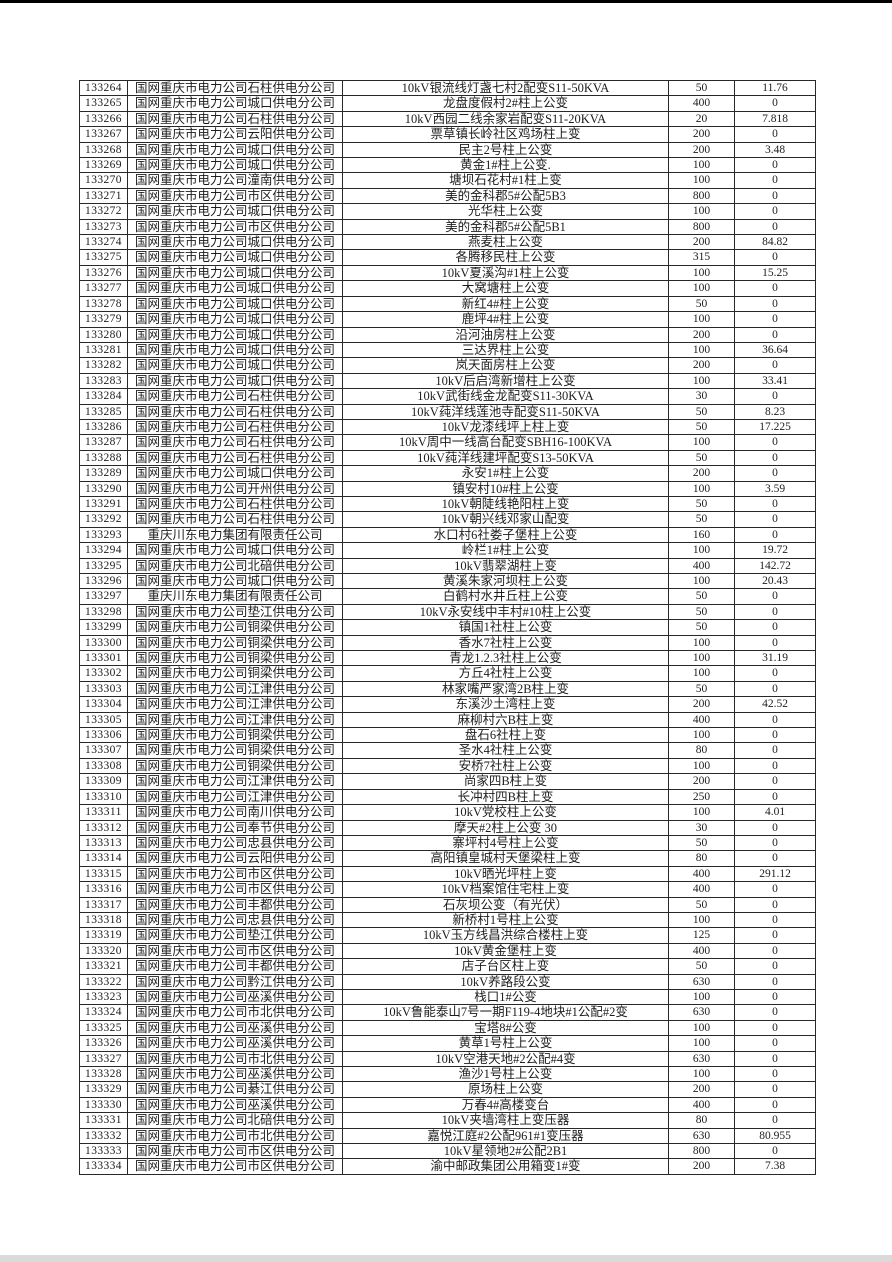 This screenshot has height=1262, width=892. What do you see at coordinates (103, 1136) in the screenshot?
I see `record-id-cell: 133332` at bounding box center [103, 1136].